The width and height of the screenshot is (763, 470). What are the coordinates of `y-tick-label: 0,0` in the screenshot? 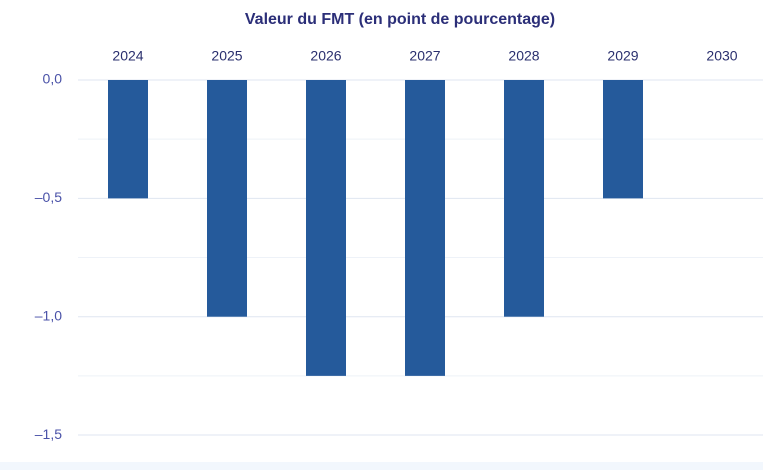 It's located at (53, 79).